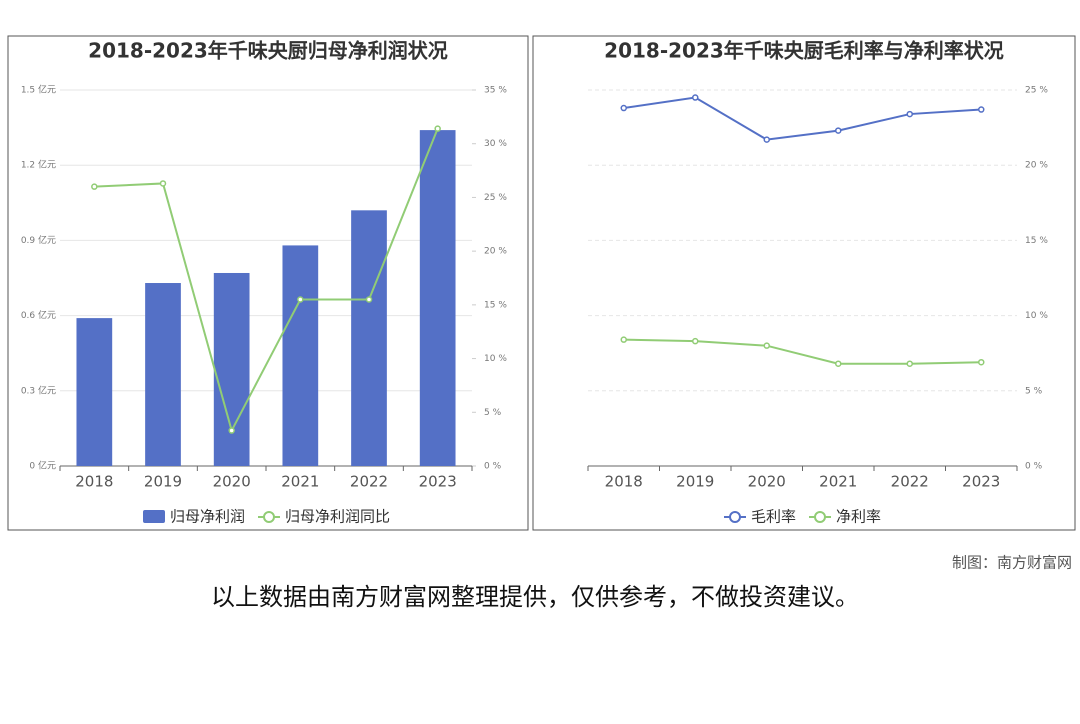 This screenshot has width=1080, height=724. I want to click on legend-label: 毛利率, so click(773, 517).